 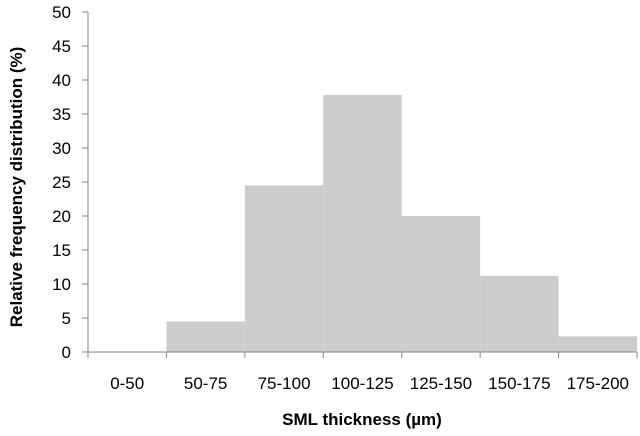 What do you see at coordinates (61, 114) in the screenshot?
I see `y-tick-label: 35` at bounding box center [61, 114].